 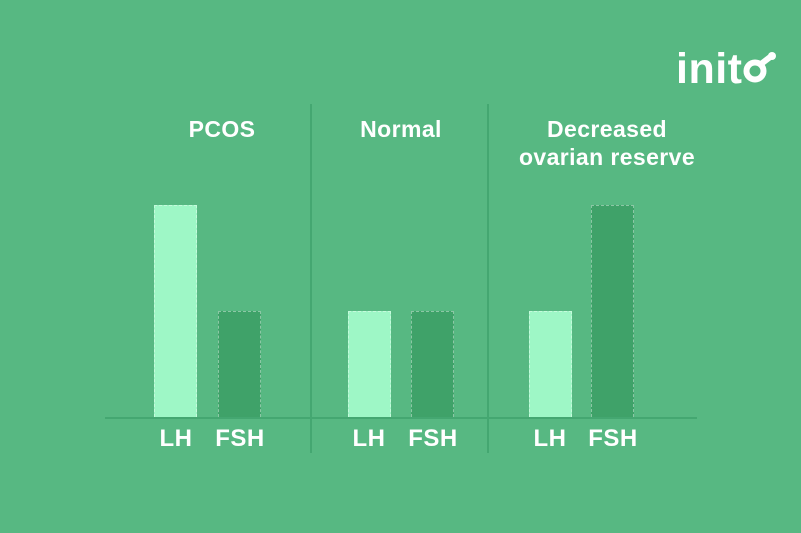 What do you see at coordinates (613, 438) in the screenshot?
I see `axis-label-decreased-fsh: FSH` at bounding box center [613, 438].